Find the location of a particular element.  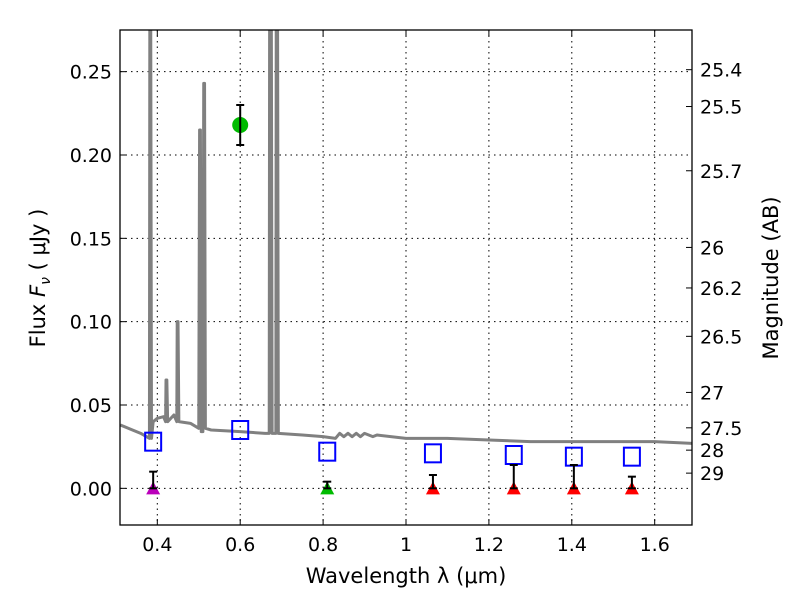

y-tick-label: 0.25 is located at coordinates (91, 73).